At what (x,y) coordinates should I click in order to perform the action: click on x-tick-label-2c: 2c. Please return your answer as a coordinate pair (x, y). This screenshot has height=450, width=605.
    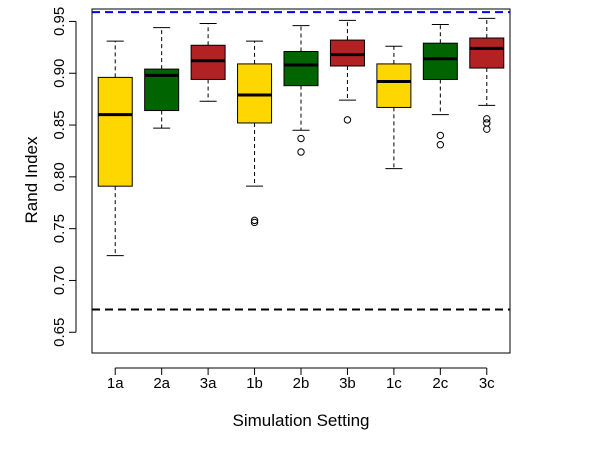
    Looking at the image, I should click on (440, 383).